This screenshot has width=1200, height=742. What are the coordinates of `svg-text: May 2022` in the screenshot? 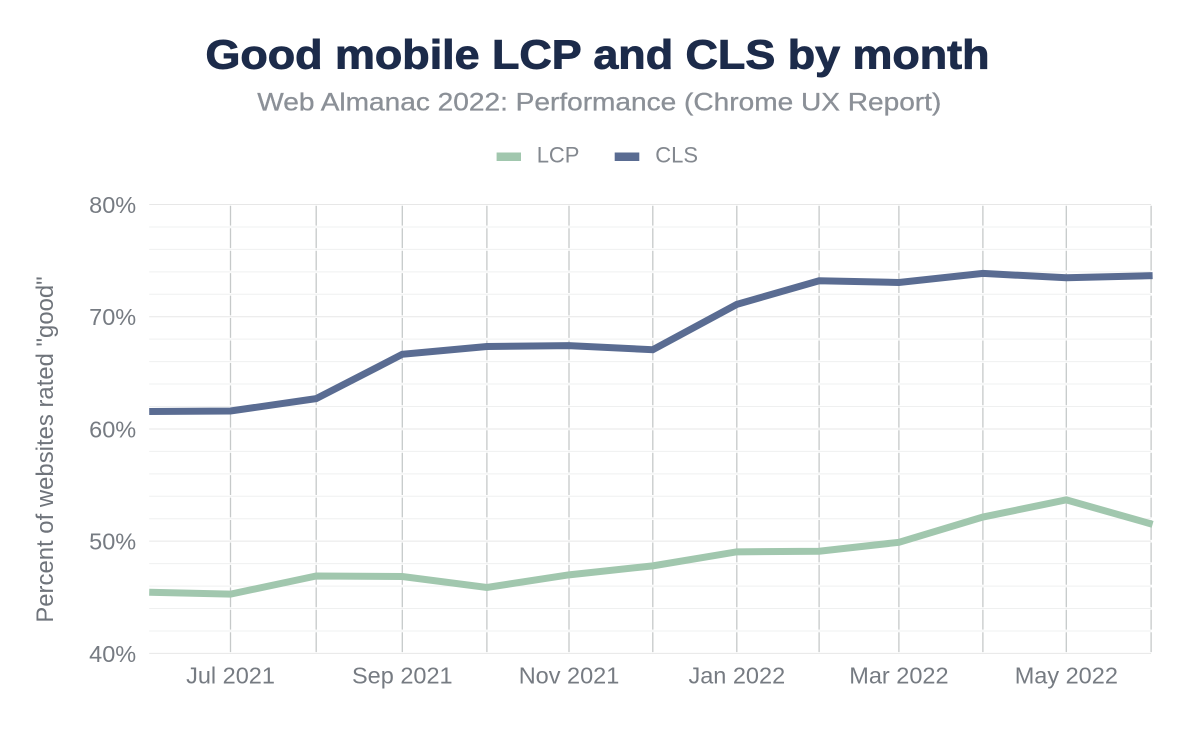 It's located at (1066, 676).